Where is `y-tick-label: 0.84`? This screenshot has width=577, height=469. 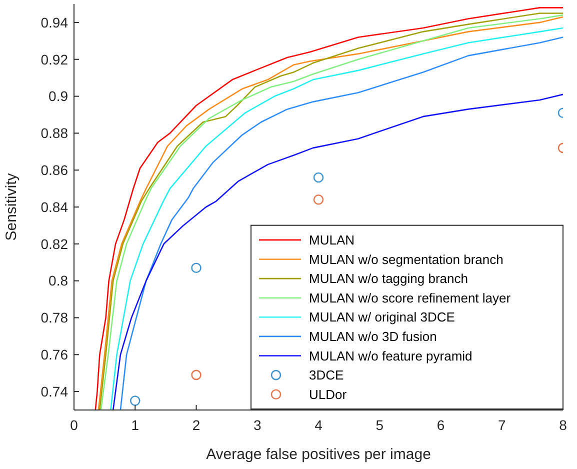
y-tick-label: 0.84 is located at coordinates (54, 206).